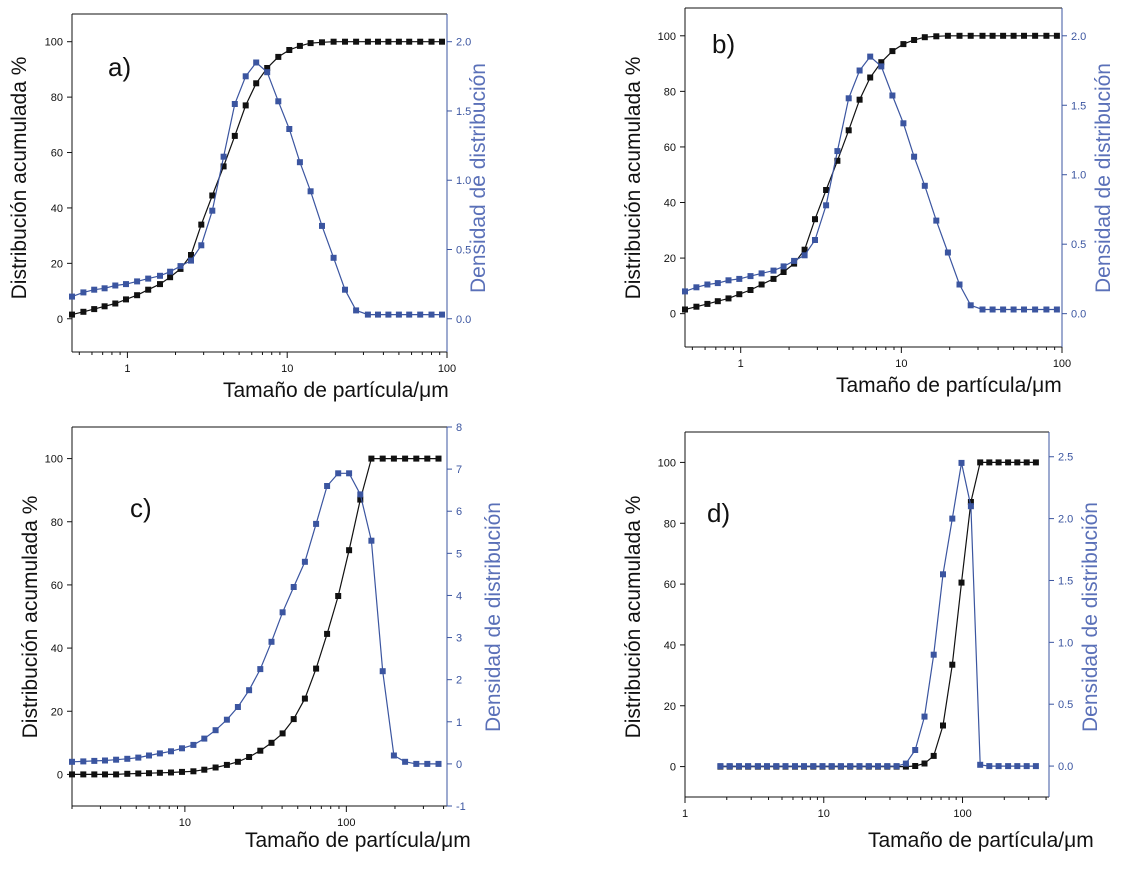 The width and height of the screenshot is (1121, 872). Describe the element at coordinates (57, 649) in the screenshot. I see `y-tick-label: 40` at that location.